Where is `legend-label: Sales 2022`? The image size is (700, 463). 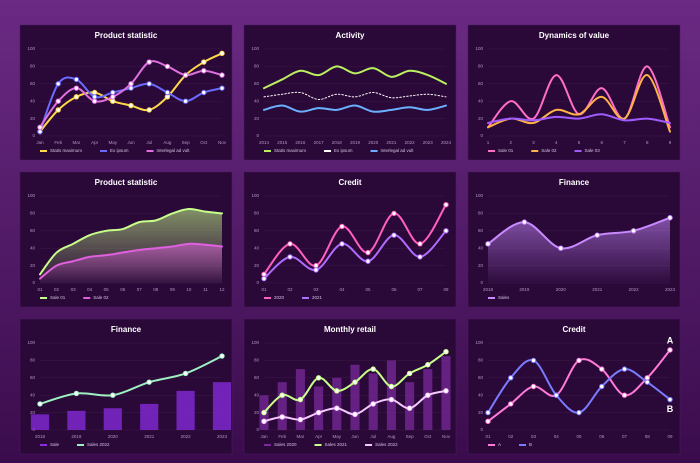 legend-label: Sales 2022 is located at coordinates (98, 444).